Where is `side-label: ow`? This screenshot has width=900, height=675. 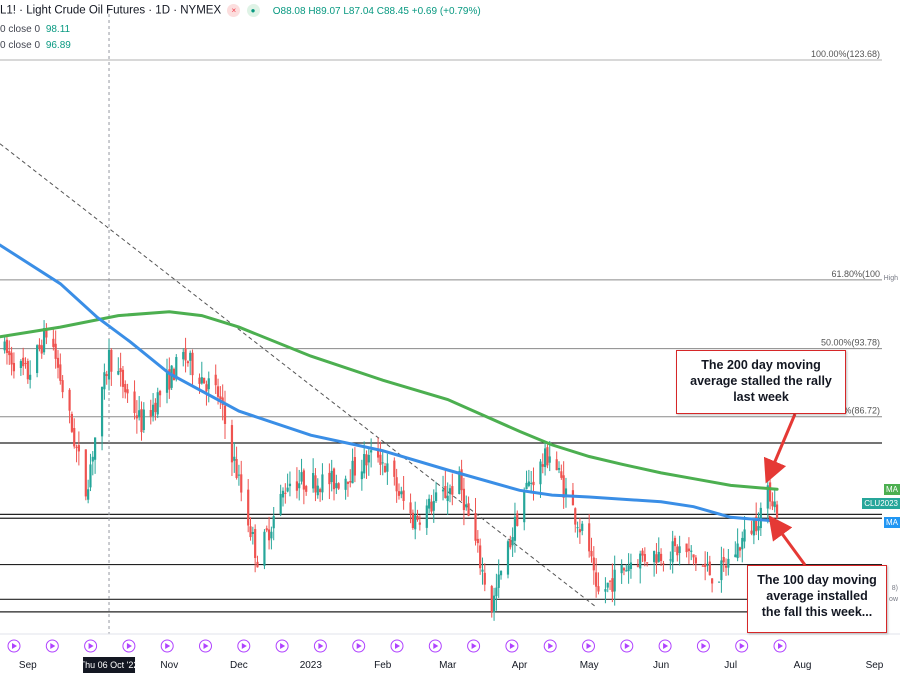
side-label: ow is located at coordinates (893, 600).